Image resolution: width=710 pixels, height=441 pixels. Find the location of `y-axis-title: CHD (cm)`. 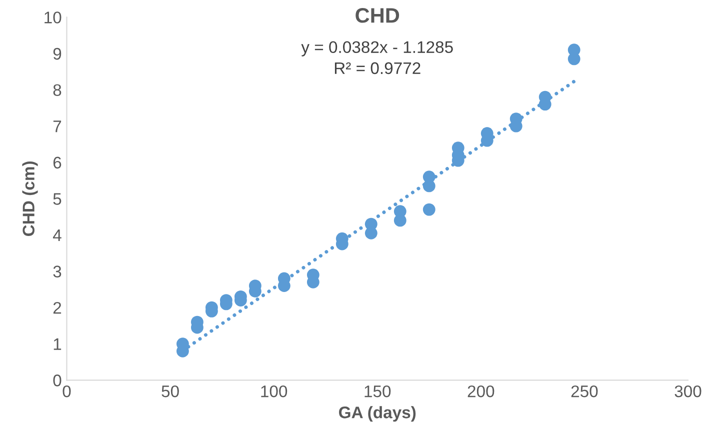

y-axis-title: CHD (cm) is located at coordinates (30, 199).